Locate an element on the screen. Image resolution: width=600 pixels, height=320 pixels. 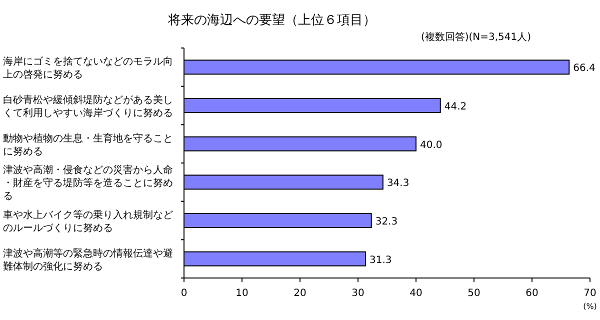
y-tick-label: 津波や高潮・侵食などの災害から人命・財産を守る堤防等を造ることに努める is located at coordinates (88, 183).